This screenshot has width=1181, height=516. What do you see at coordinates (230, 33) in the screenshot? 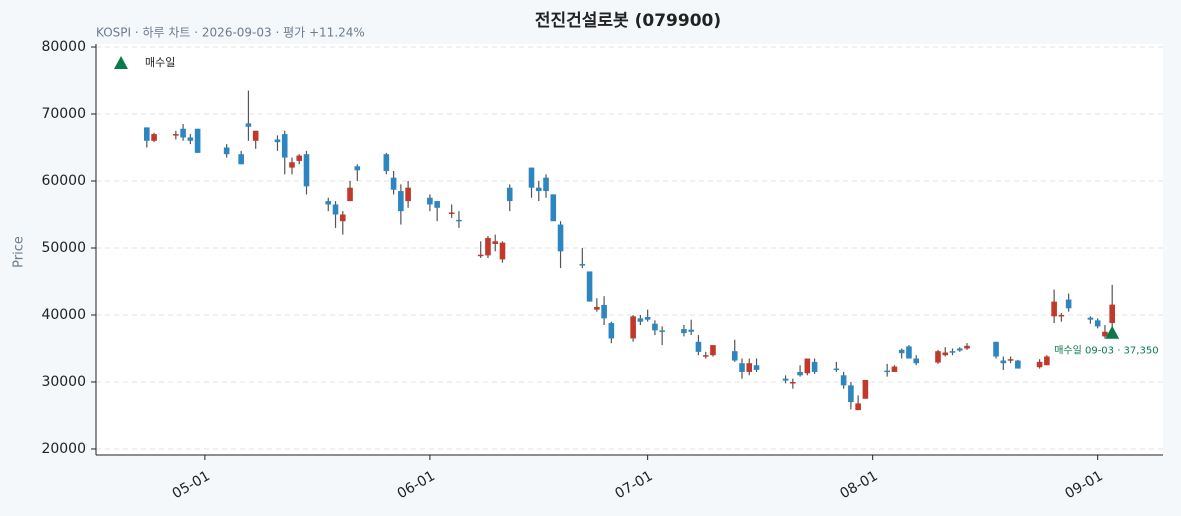
I see `chart-subtitle: KOSPI · 하루 차트 · 2026-09-03 · 평가 +11.24%` at bounding box center [230, 33].